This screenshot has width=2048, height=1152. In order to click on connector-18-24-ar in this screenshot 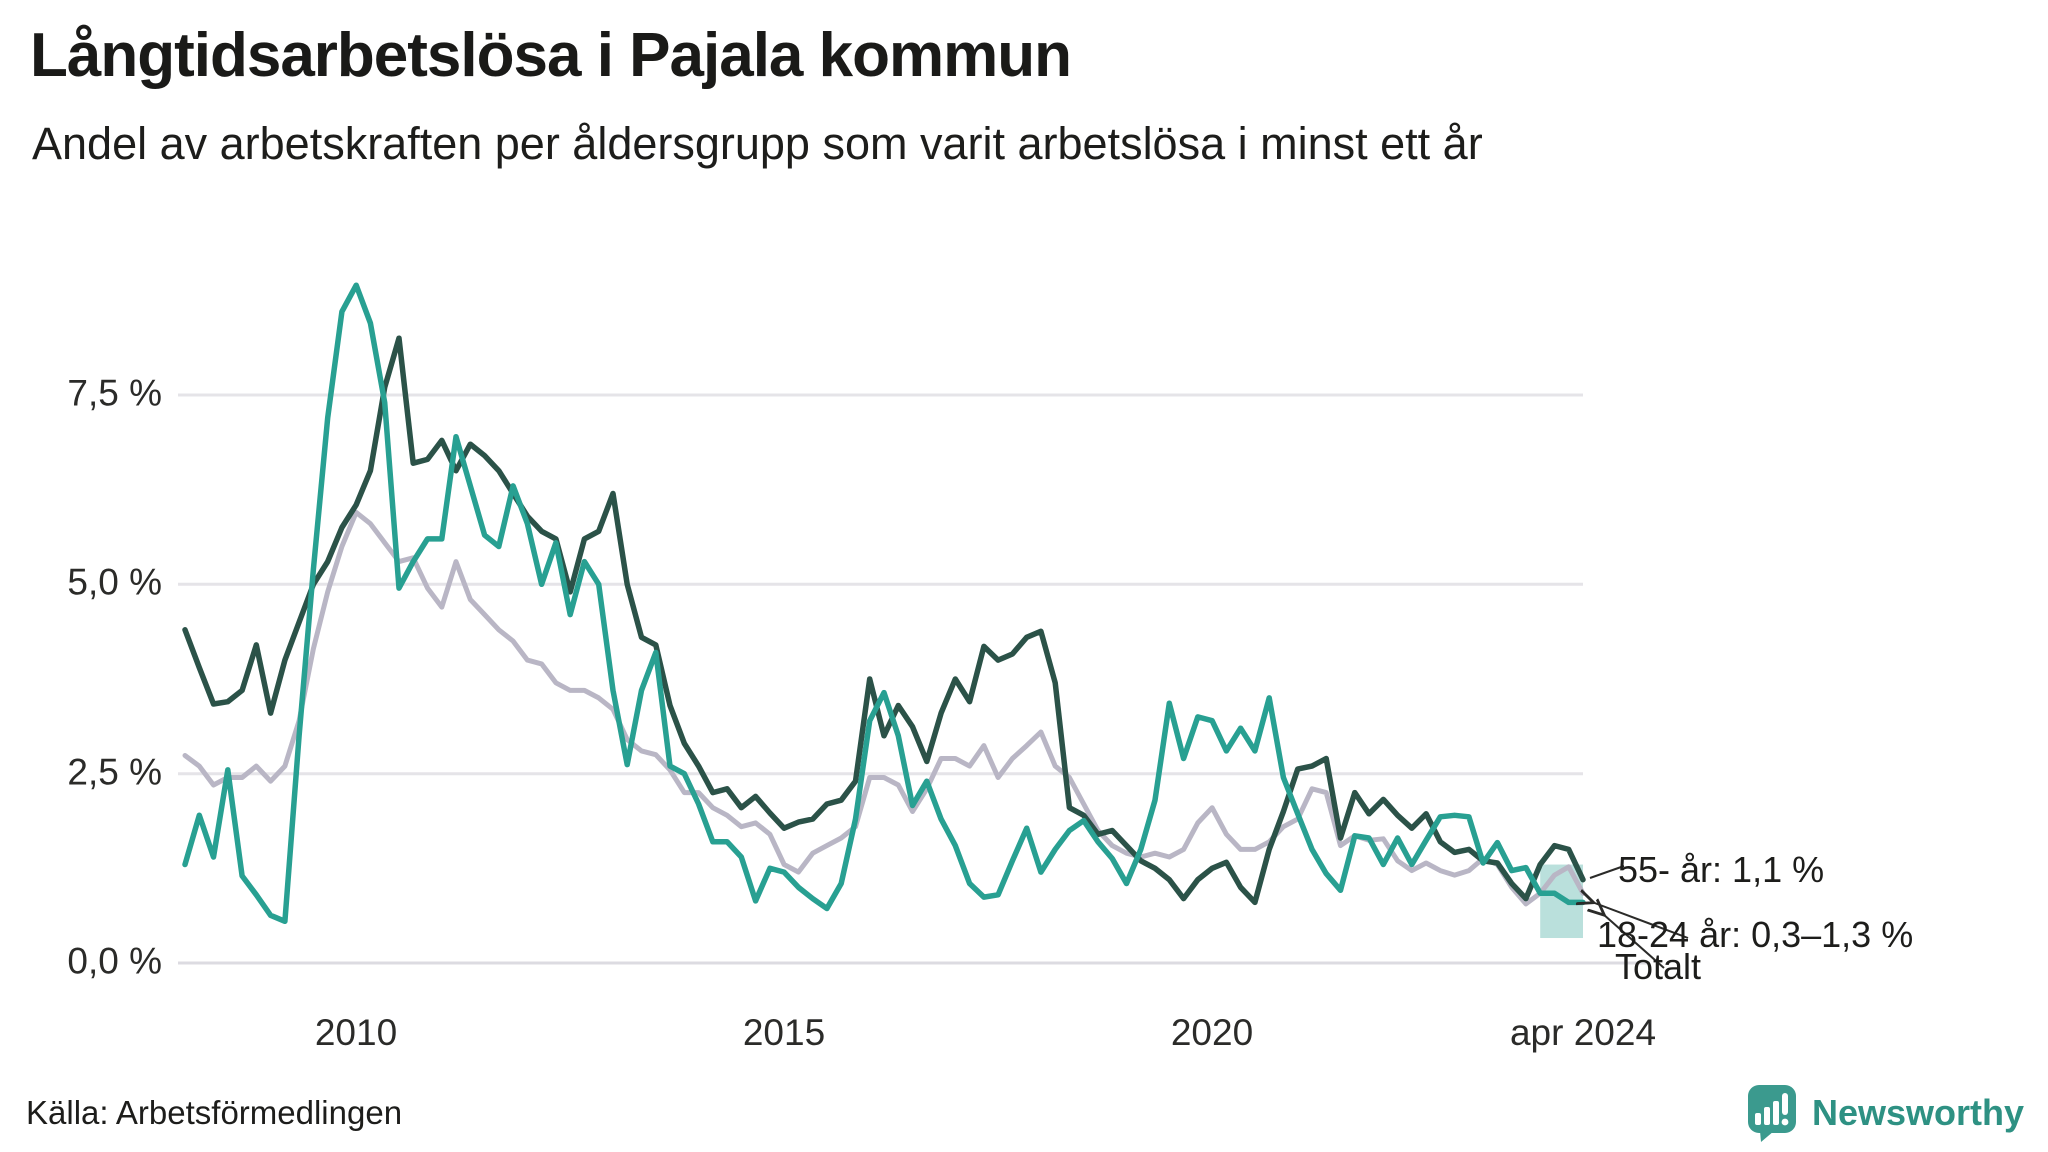, I will do `click(1640, 920)`.